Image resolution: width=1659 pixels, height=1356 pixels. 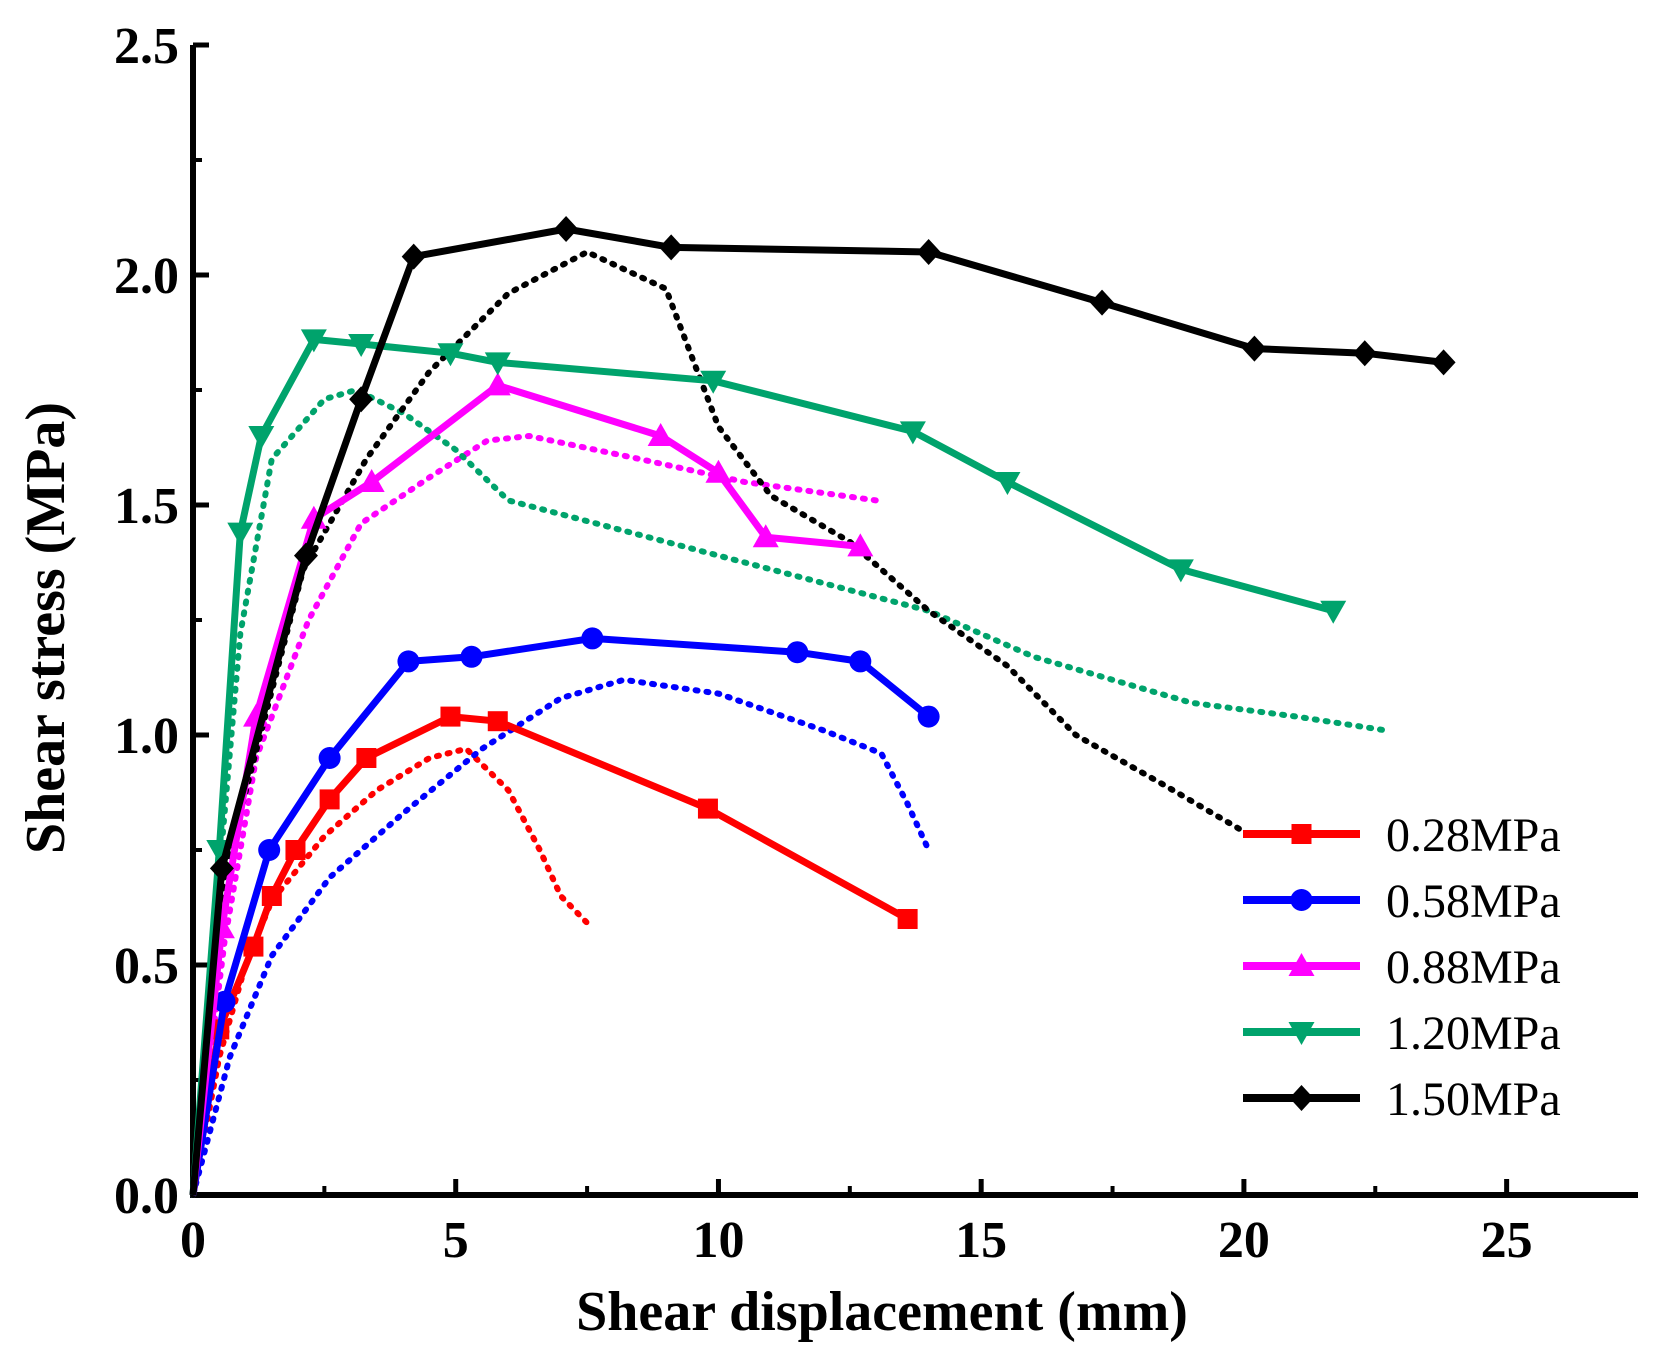 I want to click on y-tick-label: 2.0, so click(x=146, y=276).